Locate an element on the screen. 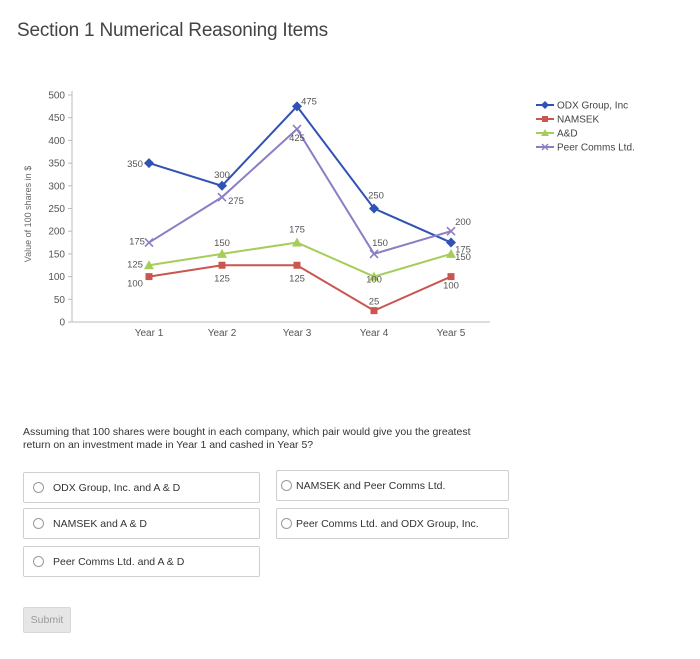 The height and width of the screenshot is (659, 700). option-namsek-ad: NAMSEK and A & D is located at coordinates (141, 523).